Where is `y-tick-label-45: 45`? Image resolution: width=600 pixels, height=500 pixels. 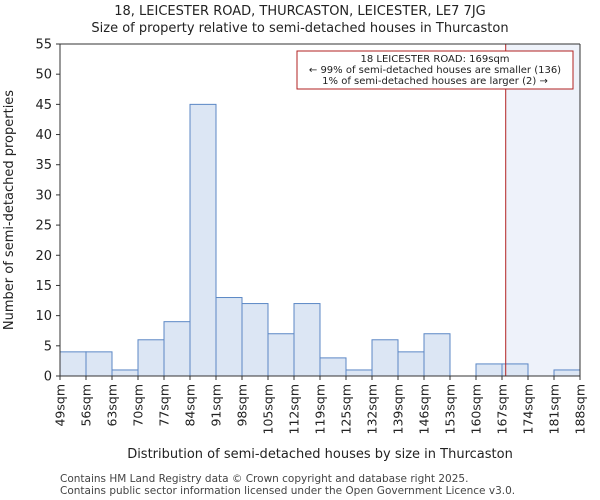 y-tick-label-45: 45 is located at coordinates (43, 105).